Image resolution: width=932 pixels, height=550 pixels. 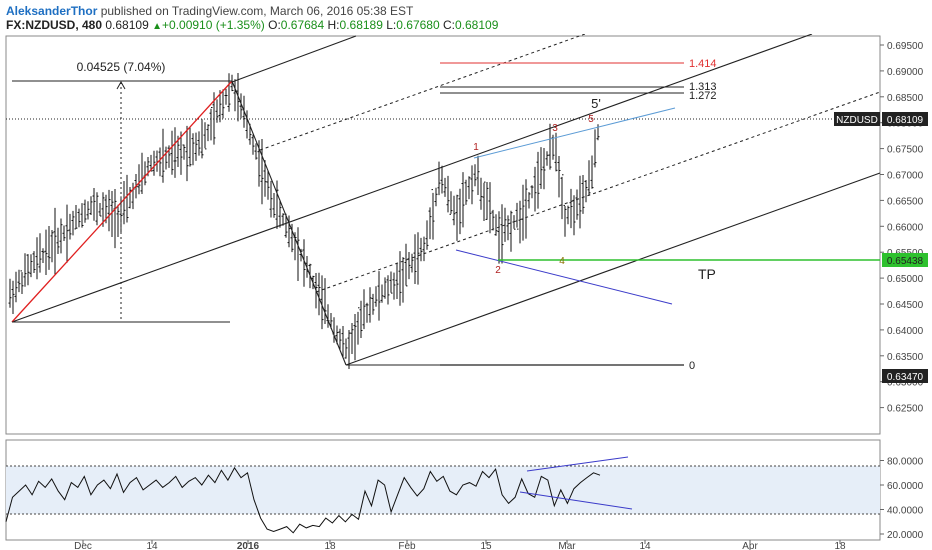 What do you see at coordinates (157, 26) in the screenshot?
I see `up-triangle-icon: ▲` at bounding box center [157, 26].